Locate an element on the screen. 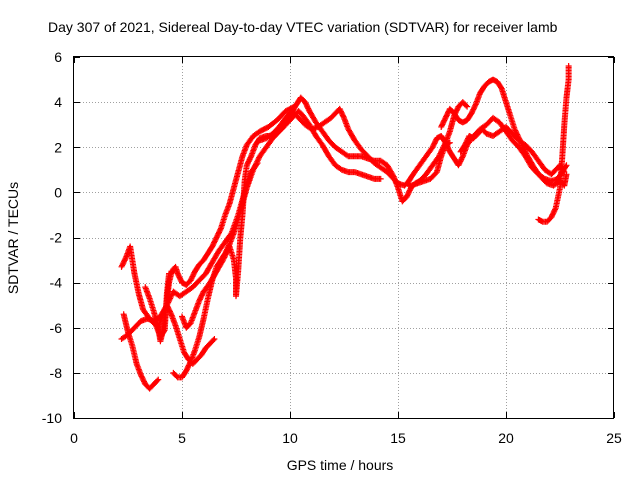 This screenshot has width=640, height=480. y-tick-label: 2 is located at coordinates (58, 147).